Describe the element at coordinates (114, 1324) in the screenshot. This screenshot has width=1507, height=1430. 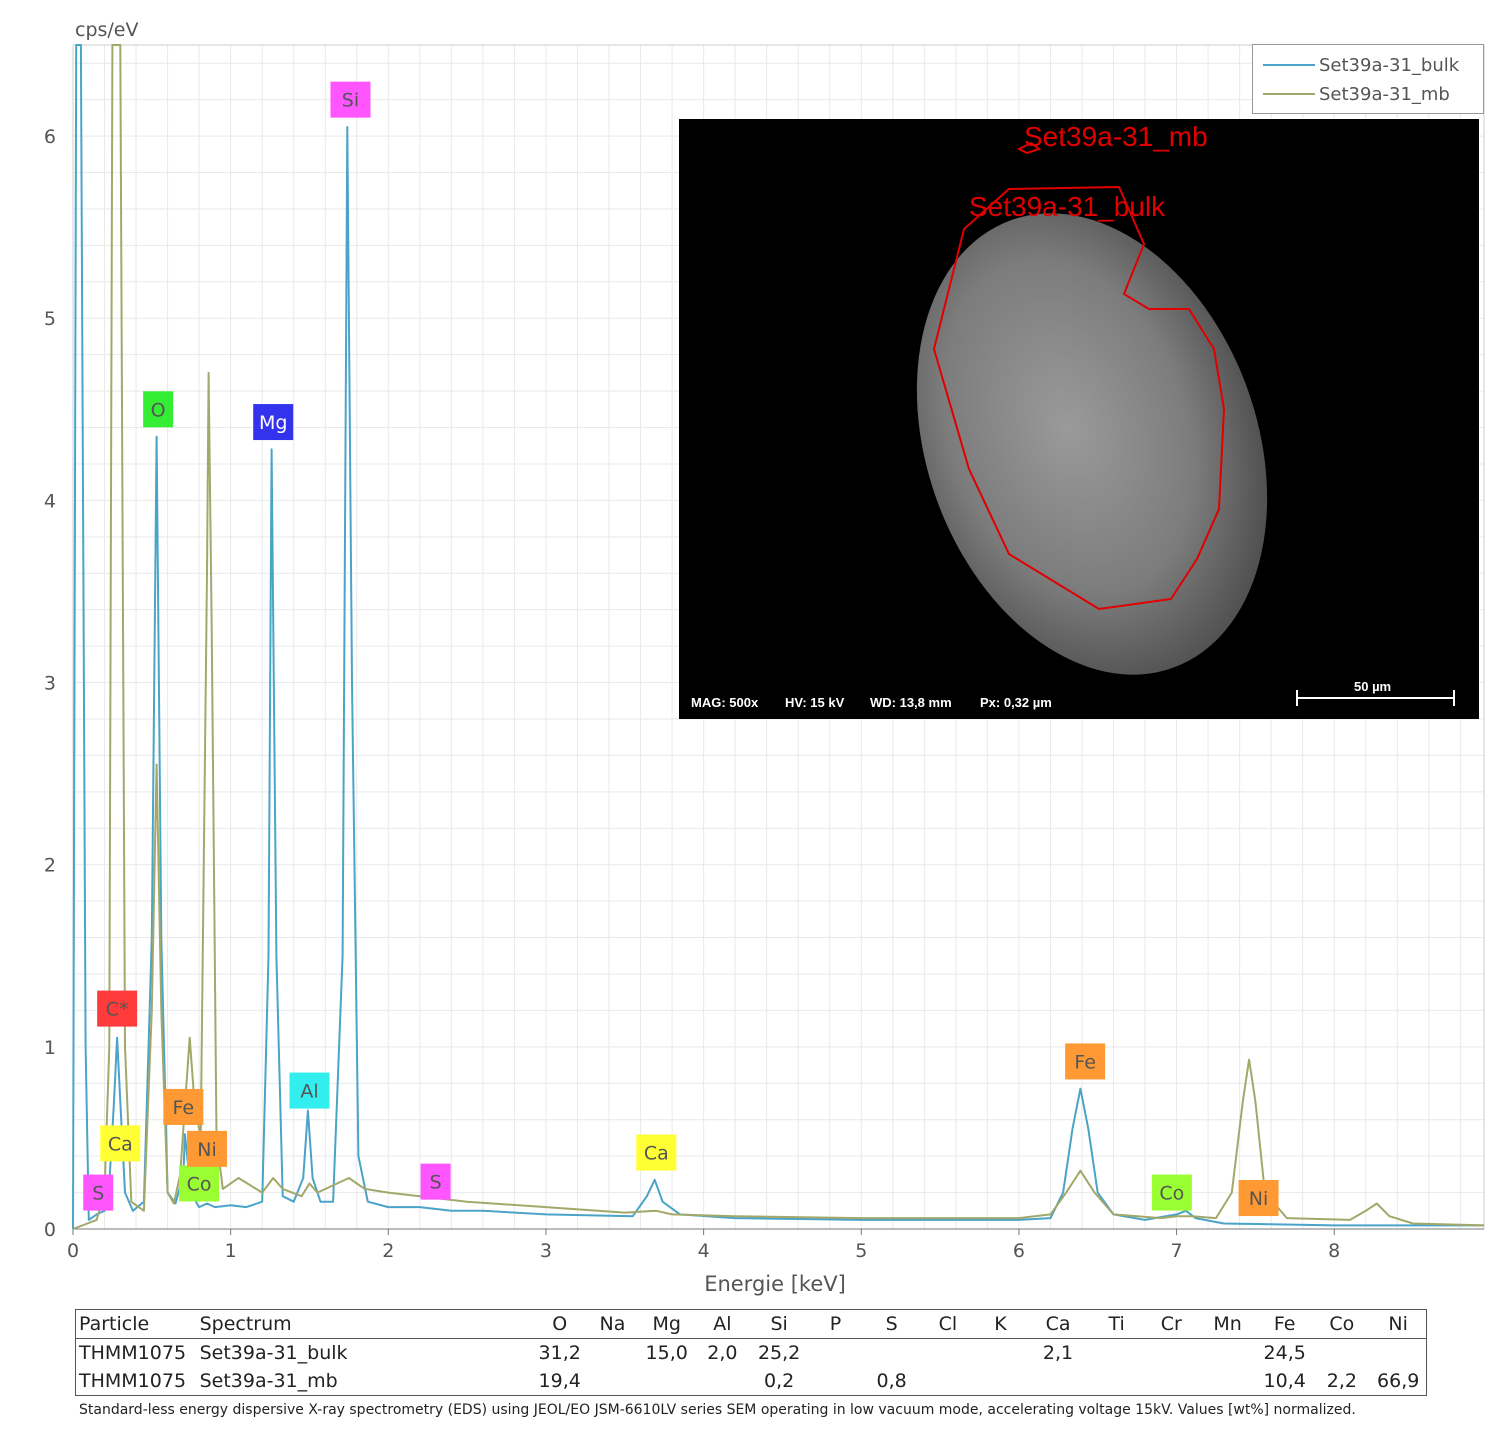
I see `column-header: Particle` at that location.